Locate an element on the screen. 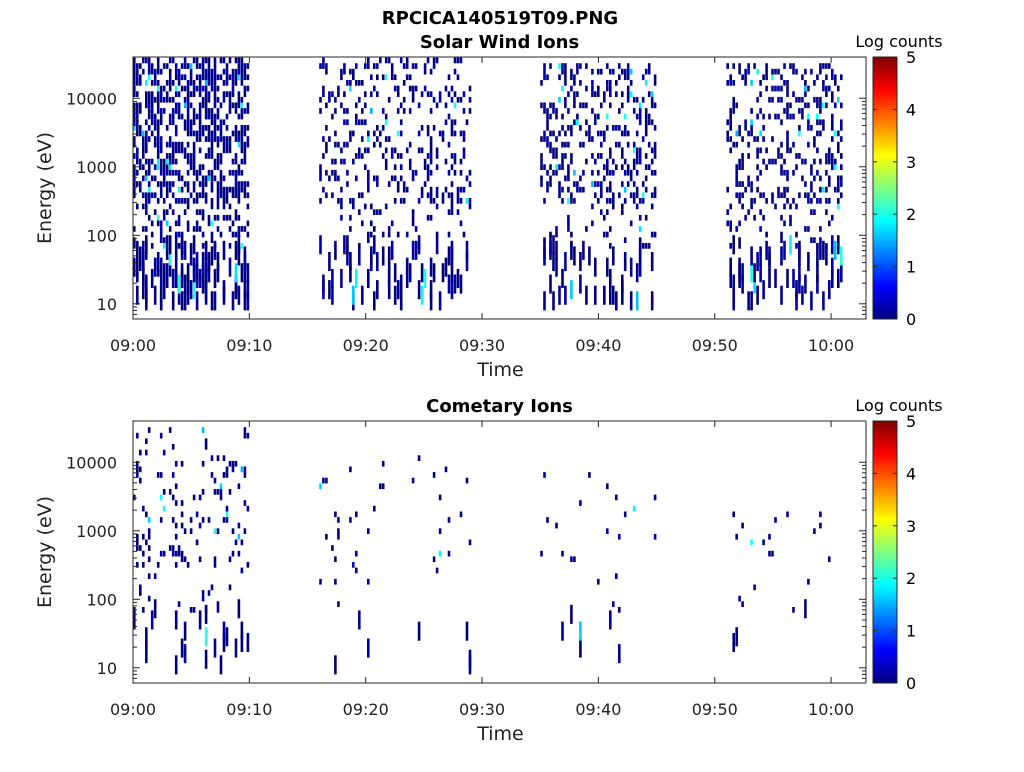 The height and width of the screenshot is (772, 1024). colorbar-tick-label: 2 is located at coordinates (911, 578).